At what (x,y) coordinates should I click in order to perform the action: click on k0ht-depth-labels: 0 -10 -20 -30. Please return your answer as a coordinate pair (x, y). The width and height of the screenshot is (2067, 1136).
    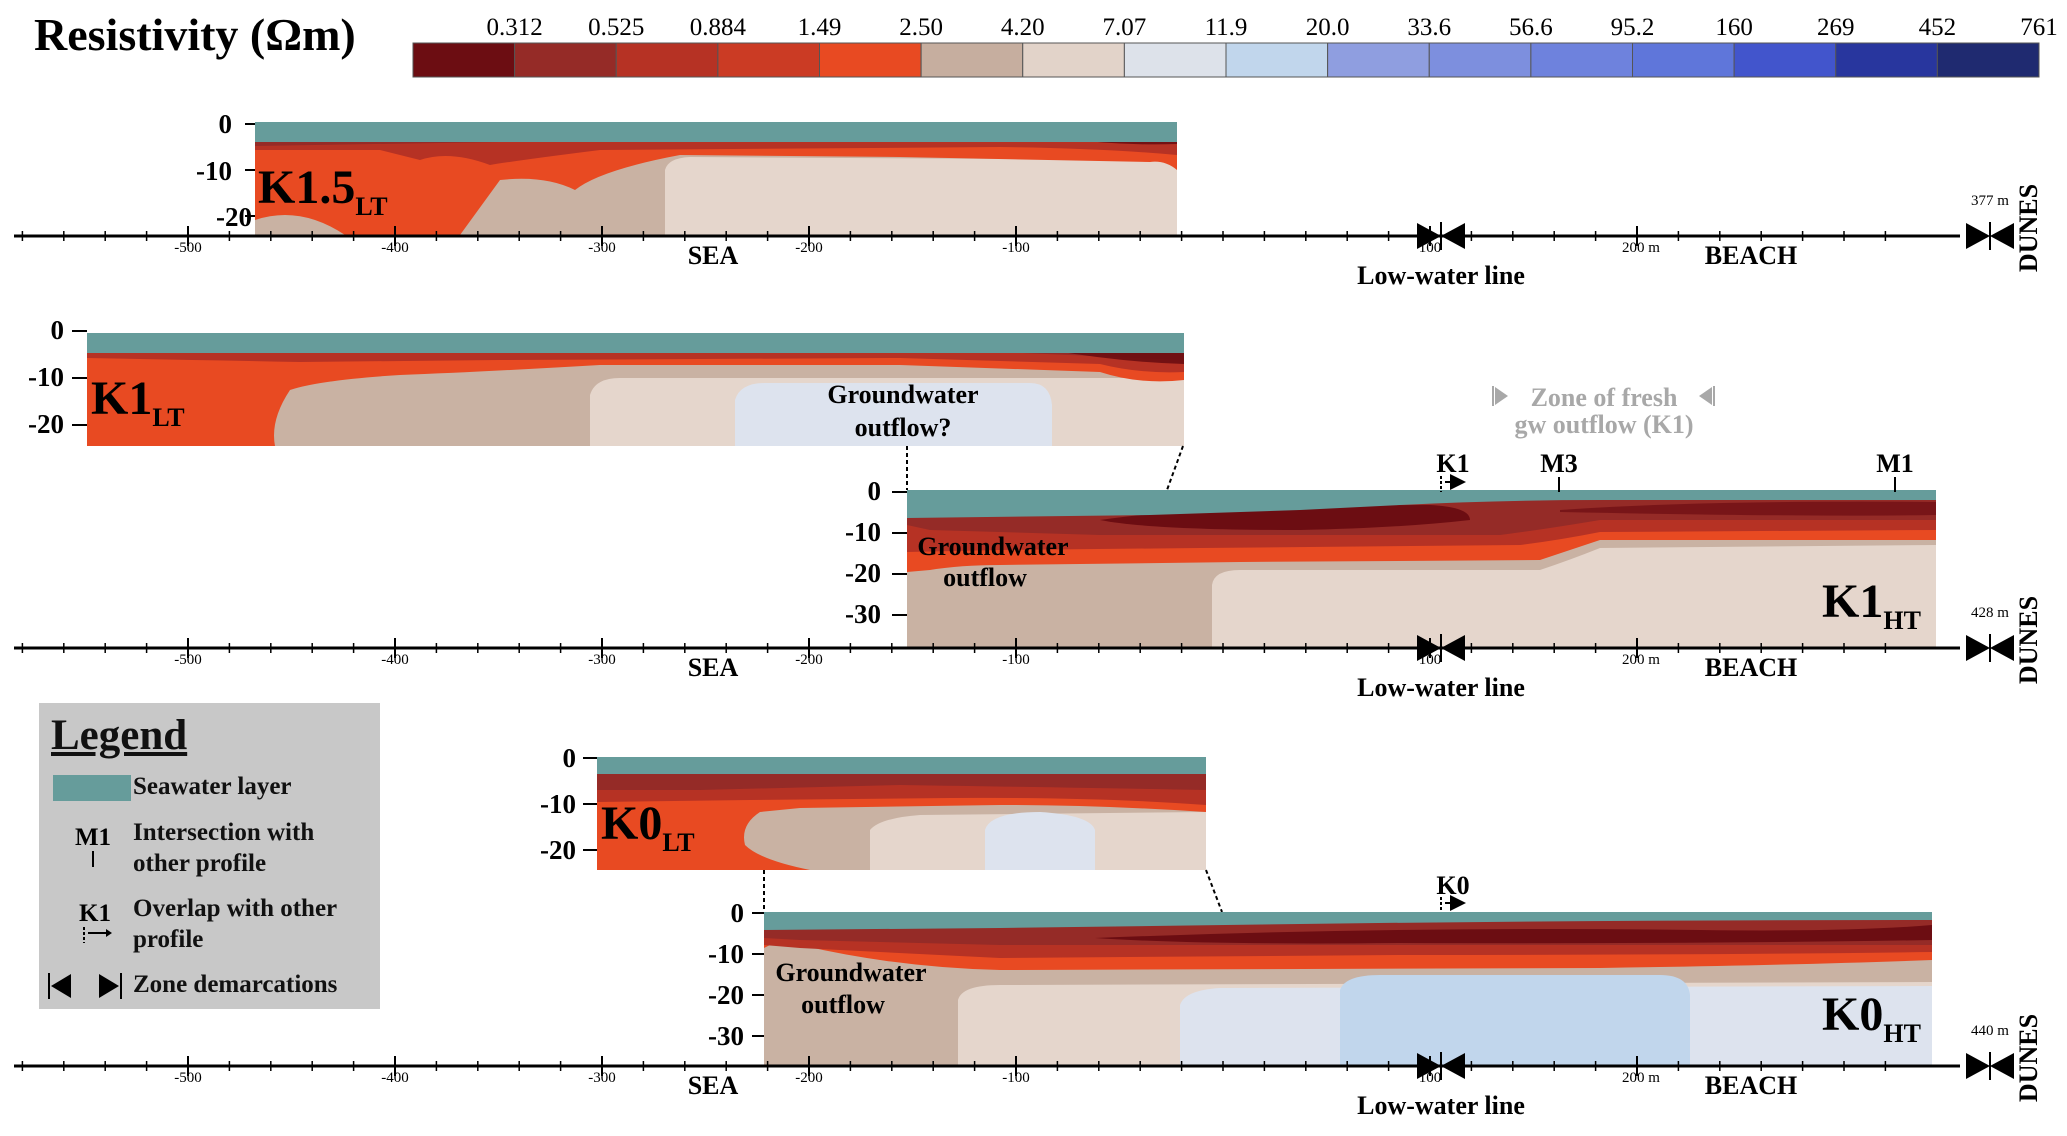
    Looking at the image, I should click on (736, 974).